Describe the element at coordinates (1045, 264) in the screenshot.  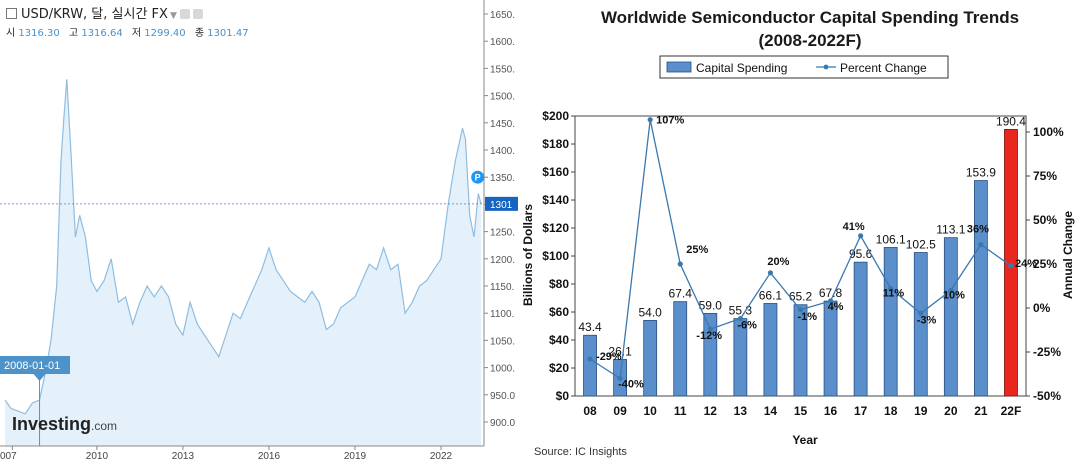
I see `y2-tick-label: 25%` at that location.